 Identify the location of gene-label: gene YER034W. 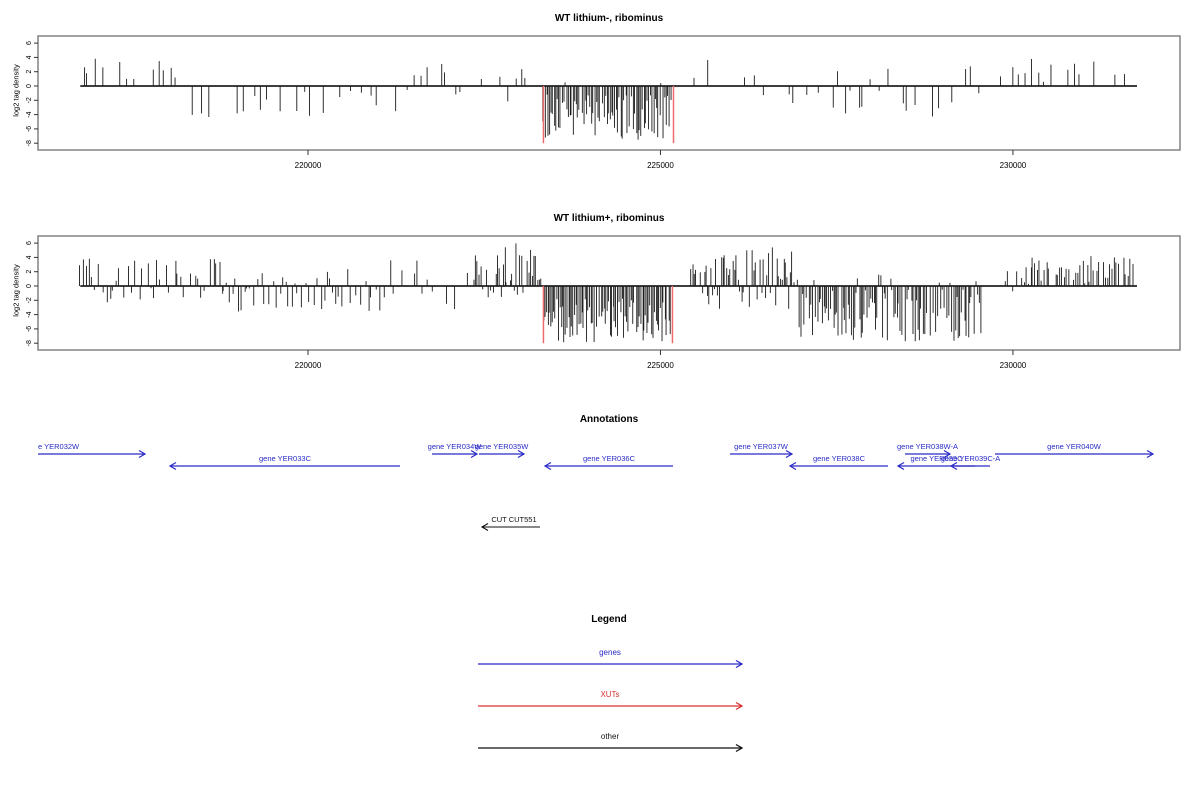
(455, 446).